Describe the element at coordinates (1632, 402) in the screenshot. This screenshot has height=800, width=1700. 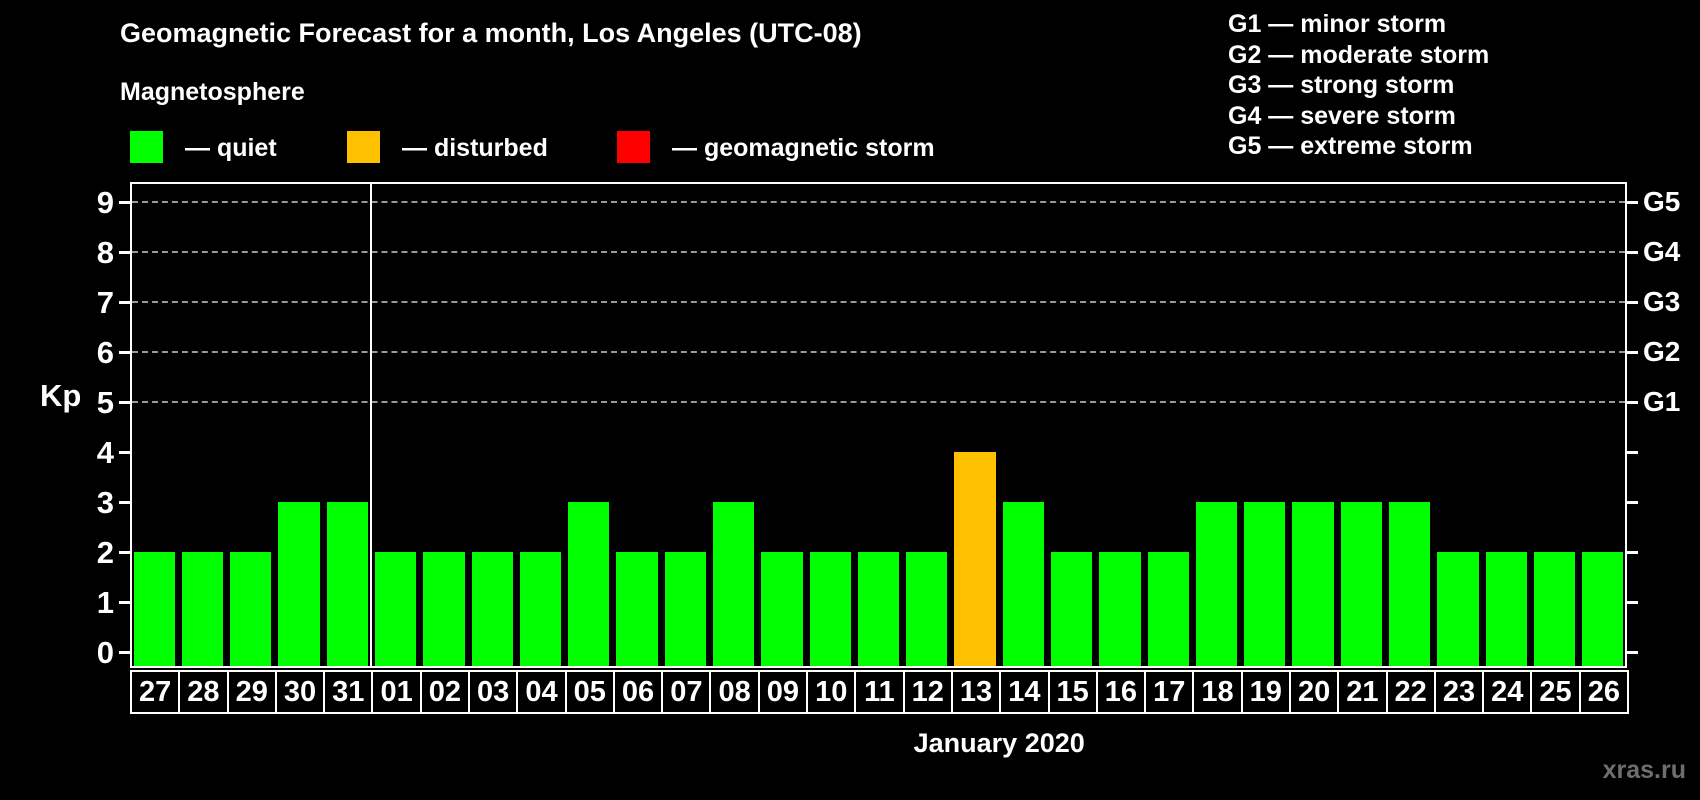
I see `axis-tick-right-kp5` at that location.